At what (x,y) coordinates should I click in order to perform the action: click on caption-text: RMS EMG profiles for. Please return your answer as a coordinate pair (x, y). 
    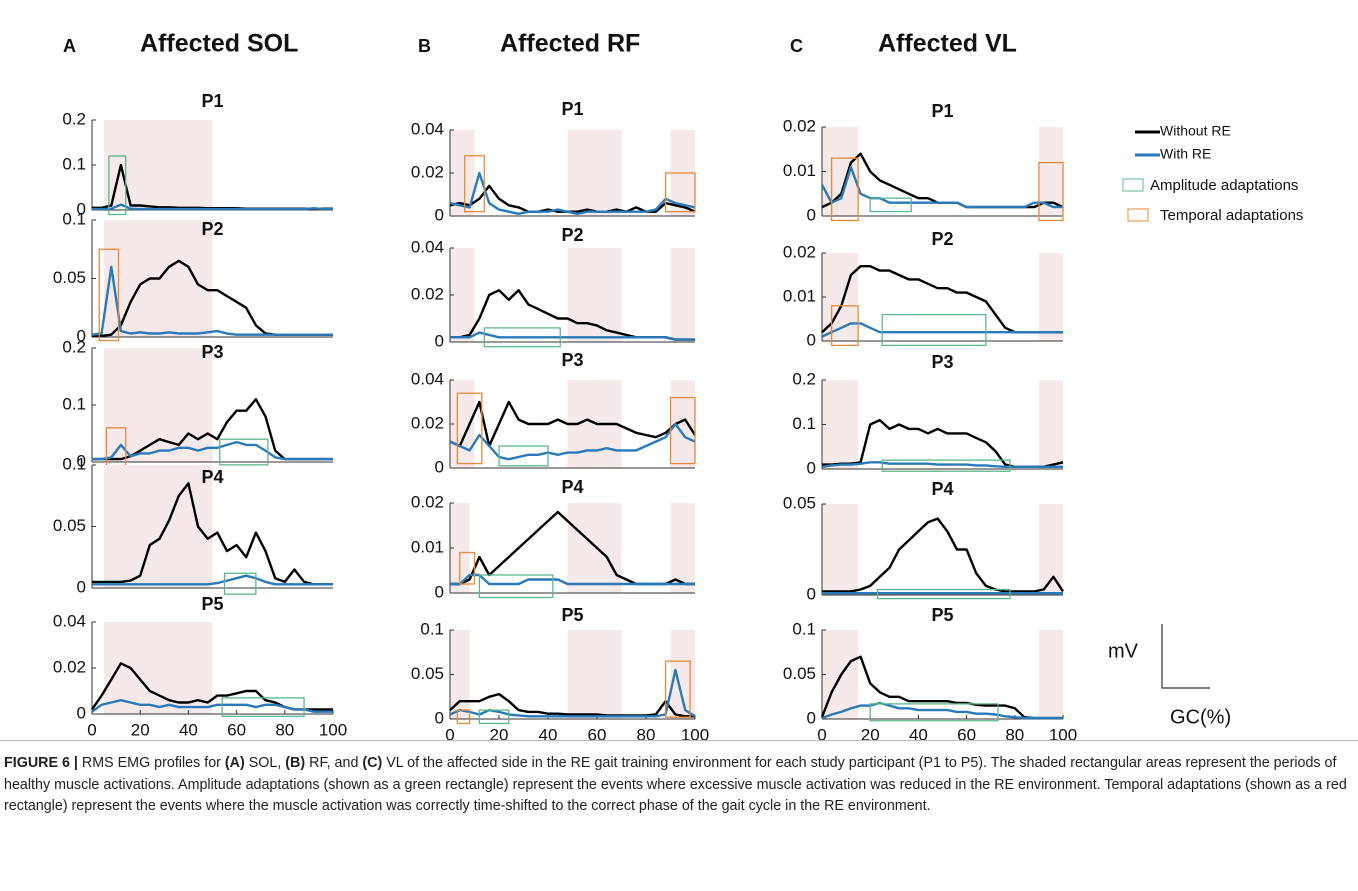
    Looking at the image, I should click on (151, 763).